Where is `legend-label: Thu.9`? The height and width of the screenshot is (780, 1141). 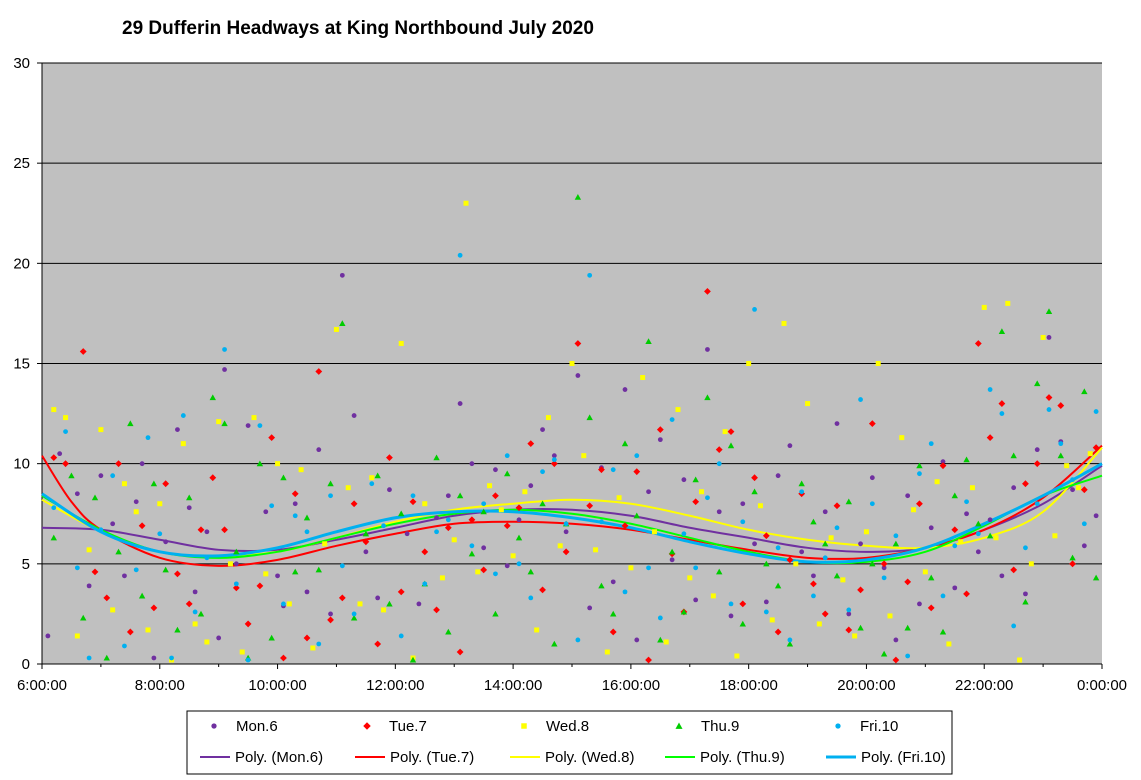
legend-label: Thu.9 is located at coordinates (720, 726).